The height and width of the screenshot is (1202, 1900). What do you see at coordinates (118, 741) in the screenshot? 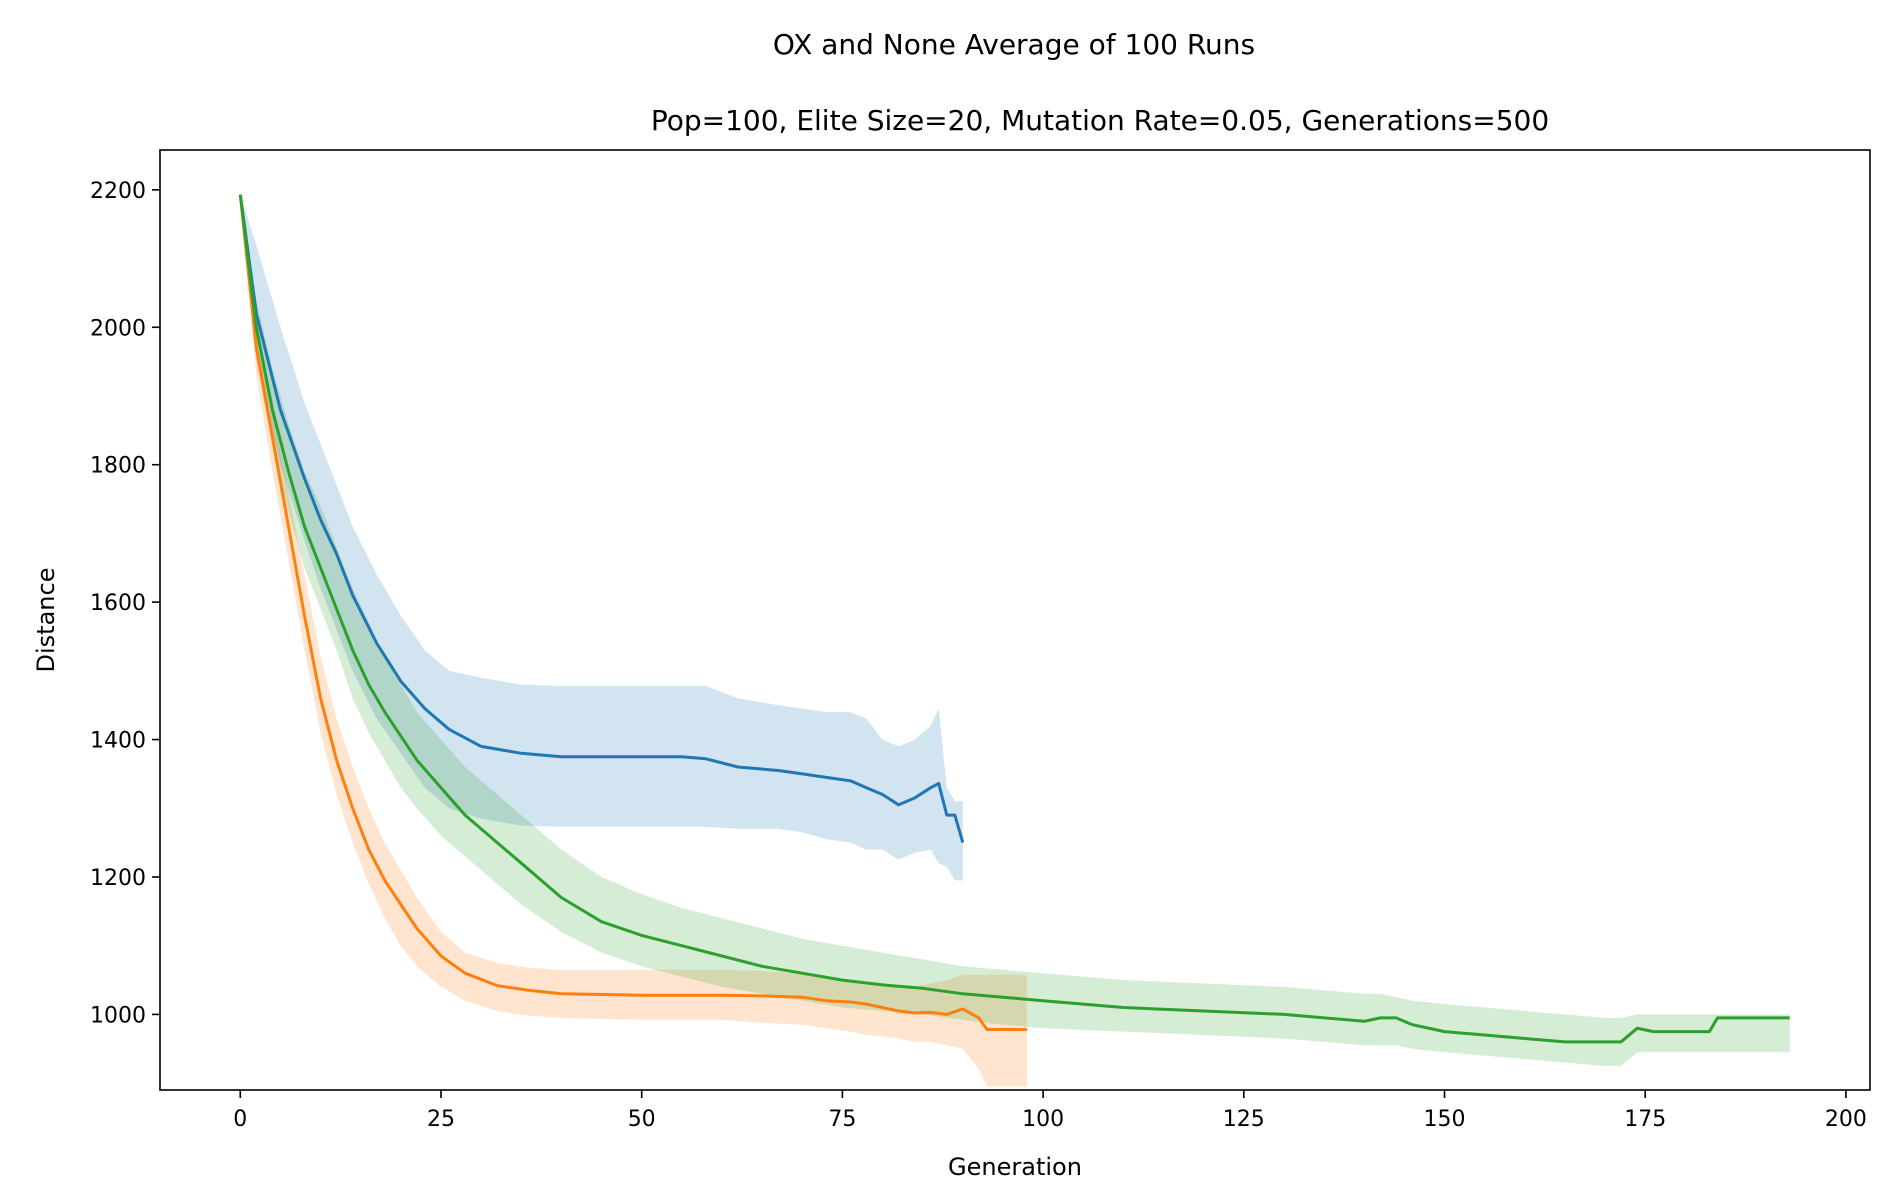
I see `y-tick-label: 1400` at bounding box center [118, 741].